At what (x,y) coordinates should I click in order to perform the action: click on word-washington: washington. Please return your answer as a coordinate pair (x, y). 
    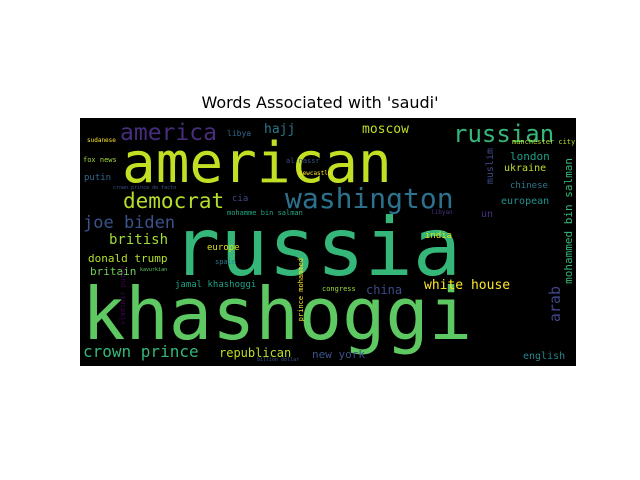
    Looking at the image, I should click on (369, 198).